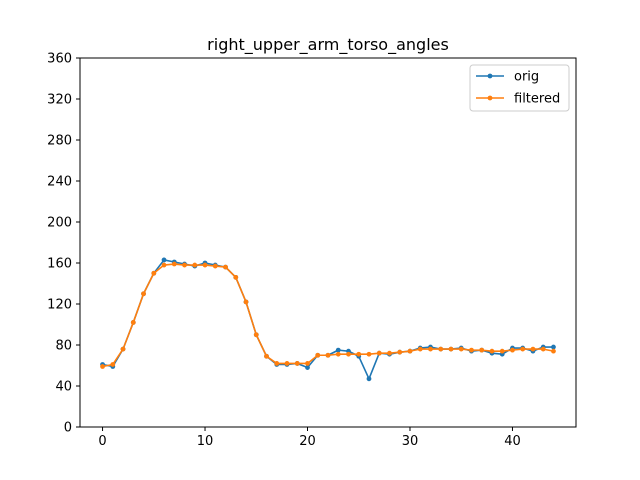 This screenshot has width=640, height=480. I want to click on y-tick-label: 120, so click(59, 305).